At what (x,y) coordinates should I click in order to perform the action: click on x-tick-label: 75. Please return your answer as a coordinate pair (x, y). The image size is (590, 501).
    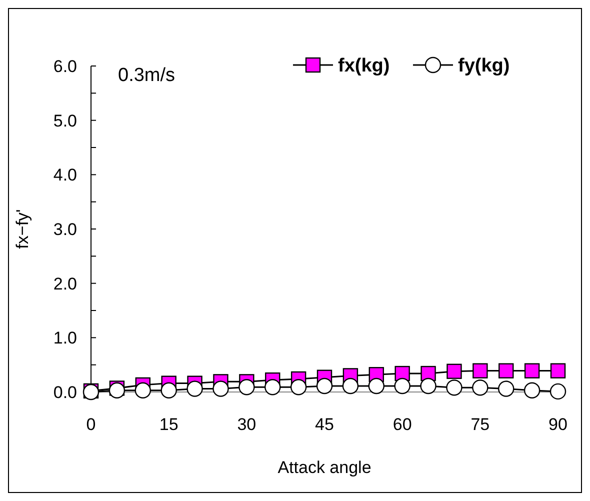
    Looking at the image, I should click on (480, 424).